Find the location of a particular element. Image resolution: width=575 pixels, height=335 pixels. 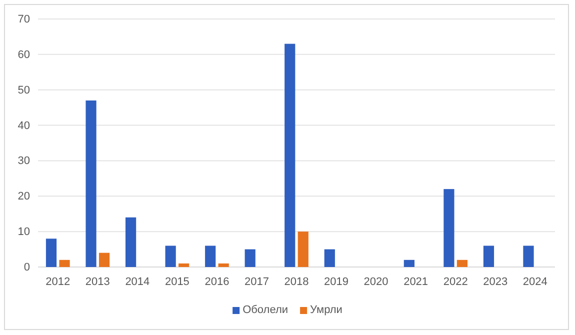

y-tick-label: 30 is located at coordinates (24, 161).